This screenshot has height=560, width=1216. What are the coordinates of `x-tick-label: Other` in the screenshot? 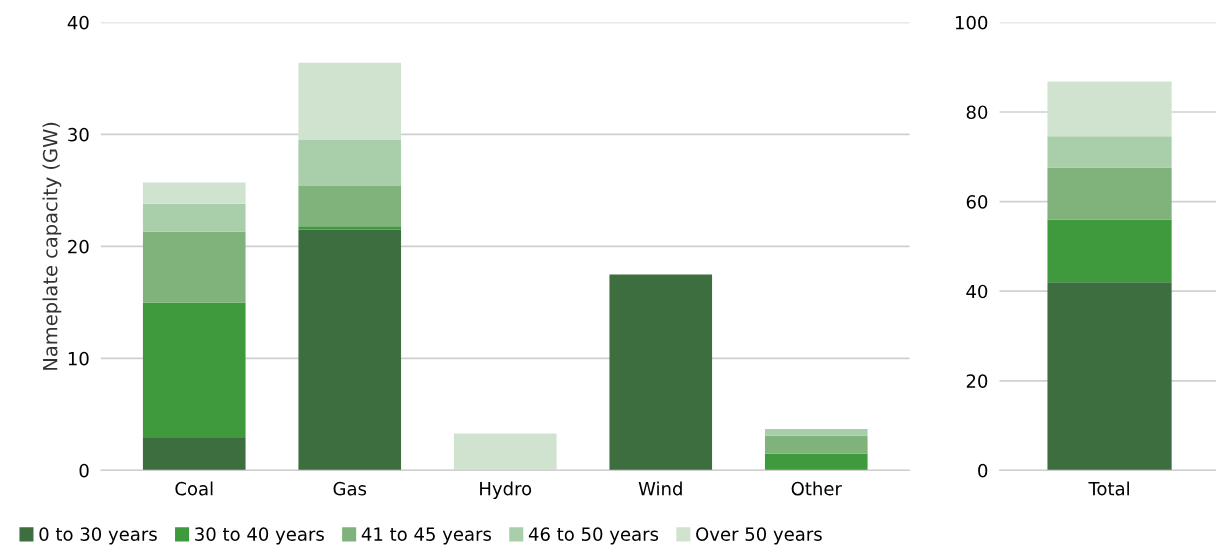 It's located at (816, 488).